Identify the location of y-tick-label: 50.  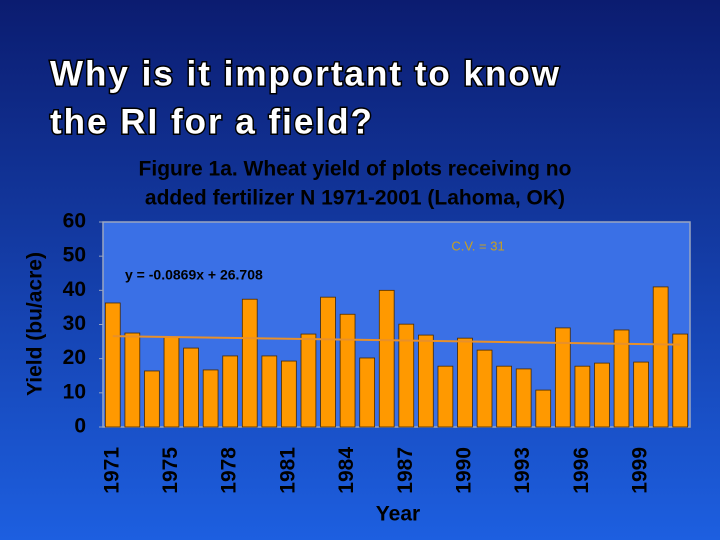
(74, 255).